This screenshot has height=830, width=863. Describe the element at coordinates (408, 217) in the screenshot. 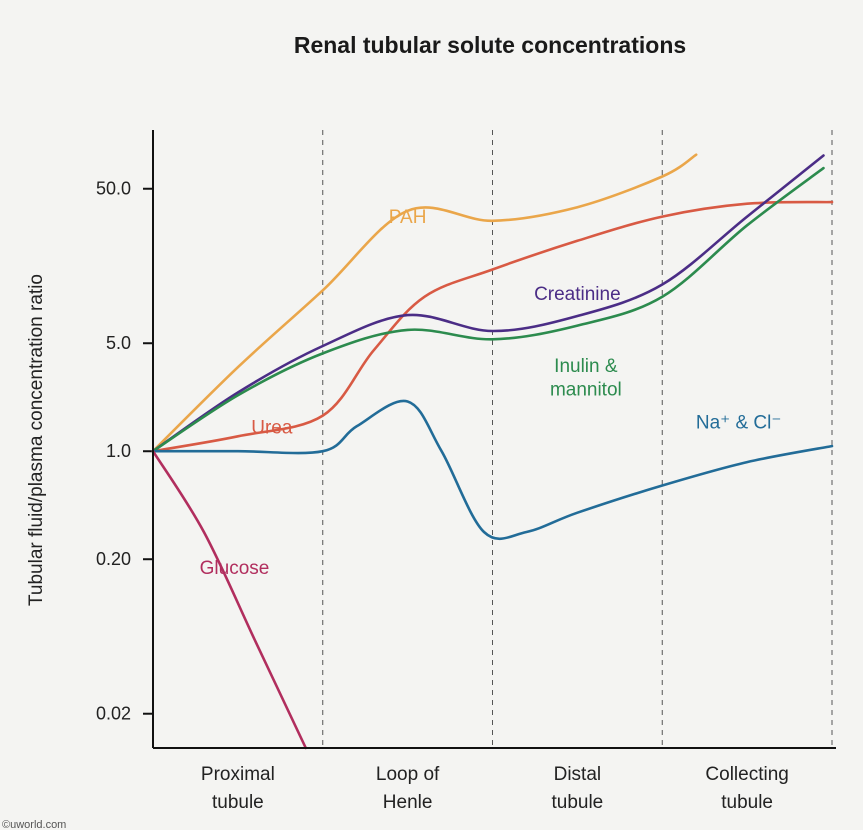

I see `series-annotation: PAH` at that location.